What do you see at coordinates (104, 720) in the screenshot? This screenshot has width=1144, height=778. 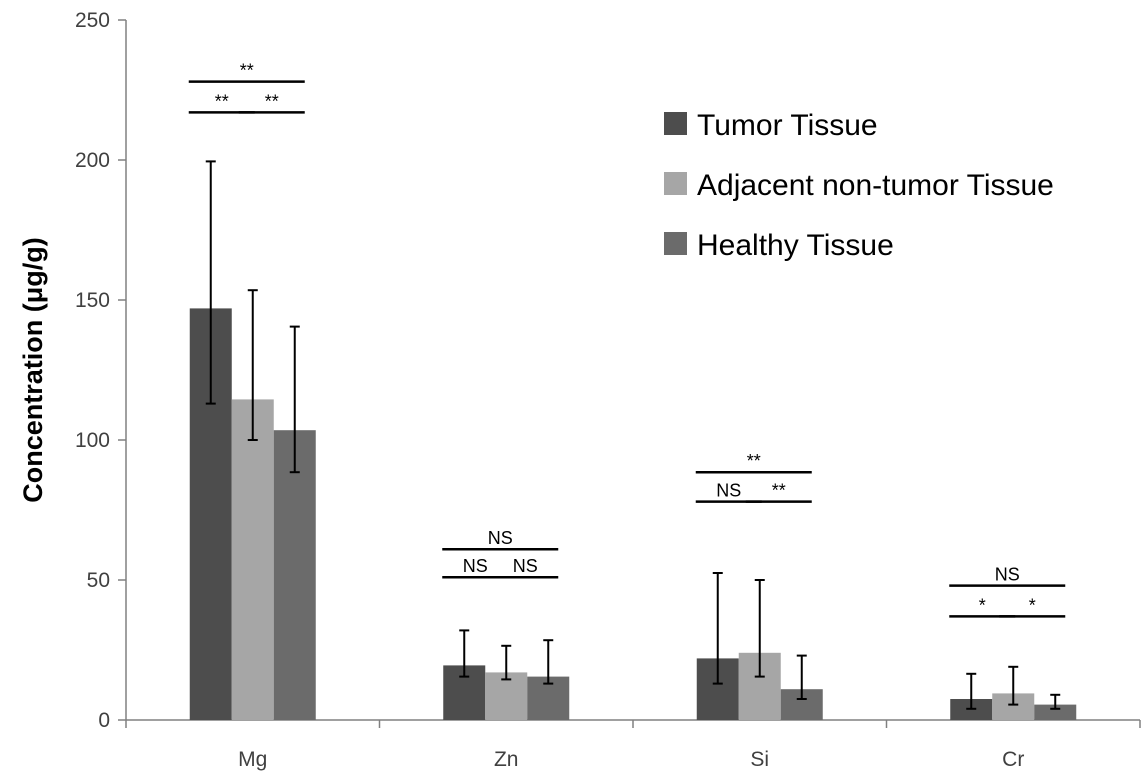 I see `y-tick-label: 0` at bounding box center [104, 720].